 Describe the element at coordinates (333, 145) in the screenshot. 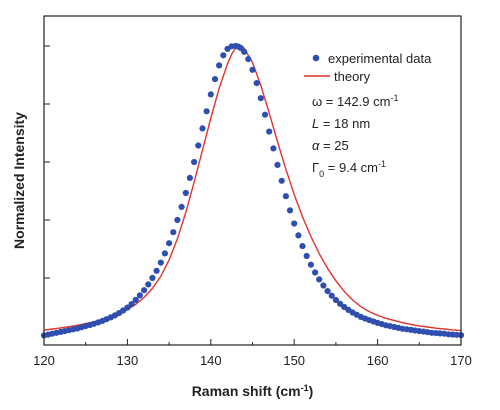

I see `param-alpha-value: = 25` at that location.